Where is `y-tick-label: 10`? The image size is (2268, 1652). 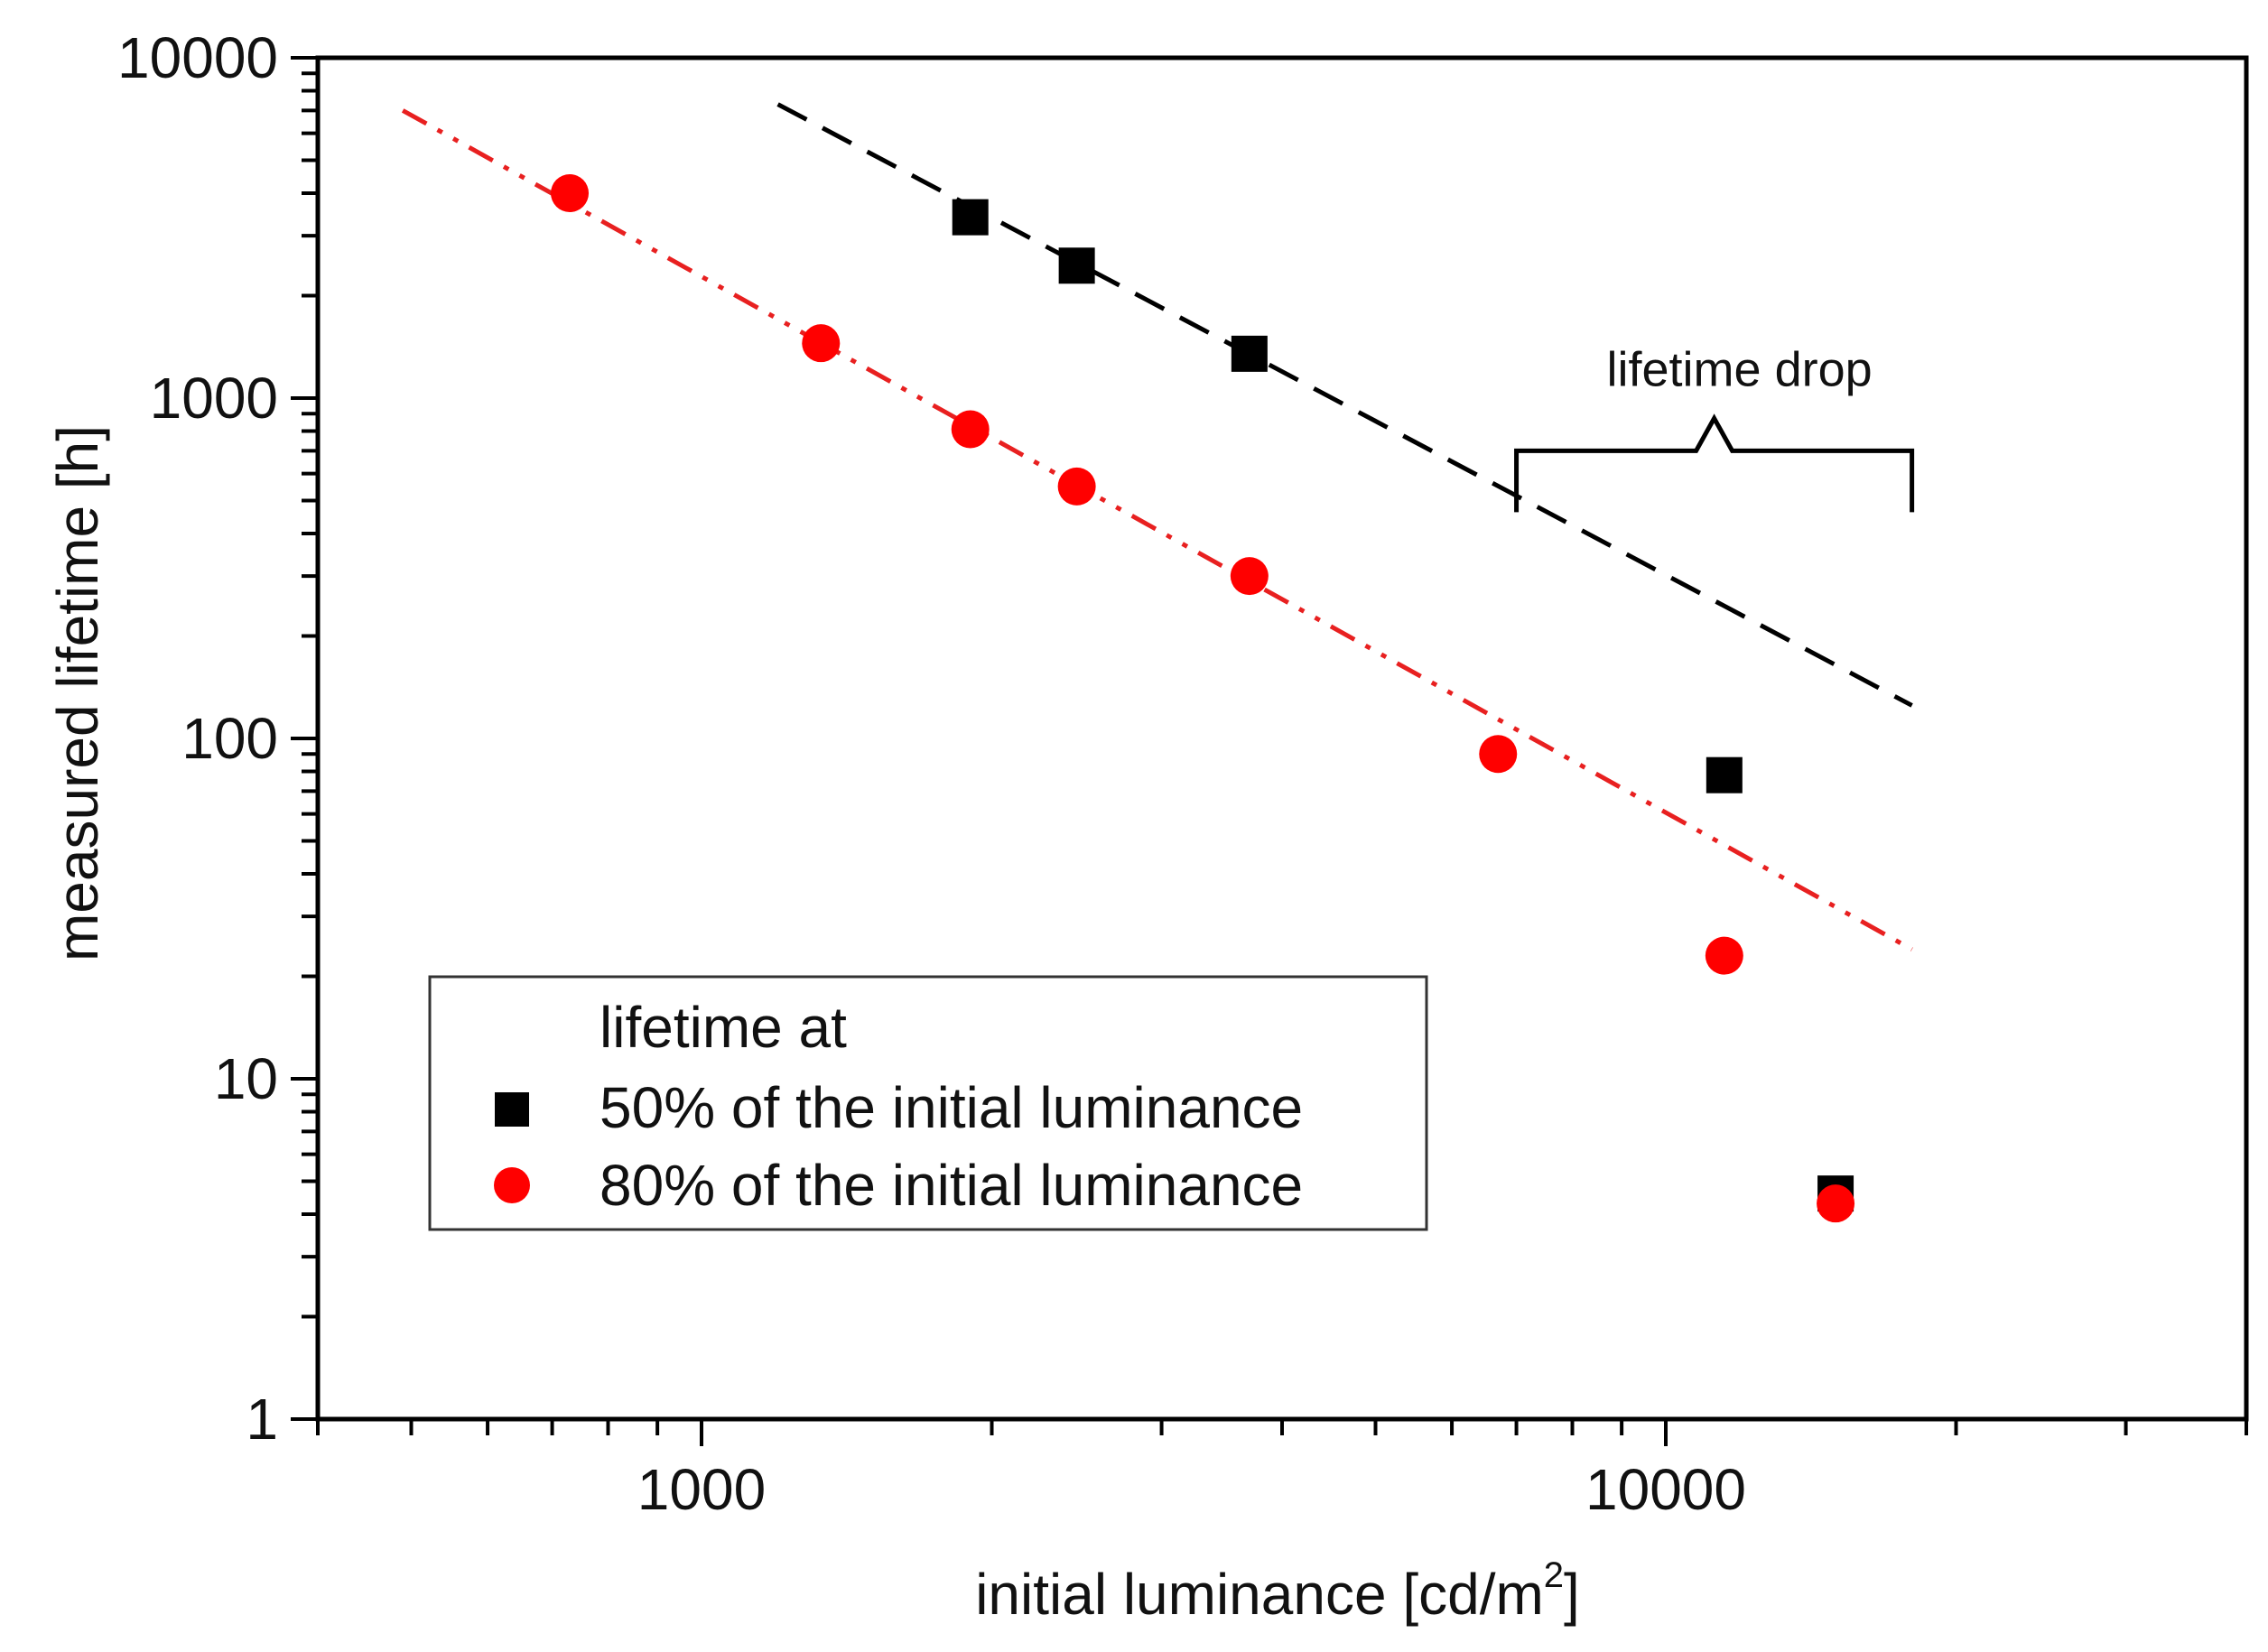
y-tick-label: 10 is located at coordinates (246, 1078).